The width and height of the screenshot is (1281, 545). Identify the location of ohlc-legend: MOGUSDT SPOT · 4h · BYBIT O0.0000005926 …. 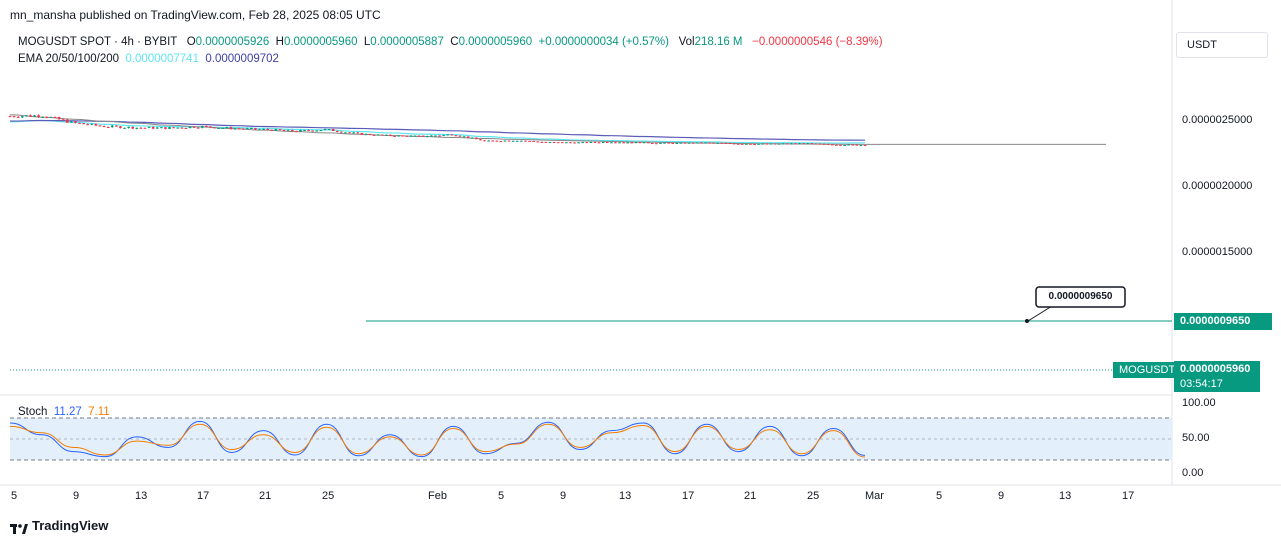
(450, 42).